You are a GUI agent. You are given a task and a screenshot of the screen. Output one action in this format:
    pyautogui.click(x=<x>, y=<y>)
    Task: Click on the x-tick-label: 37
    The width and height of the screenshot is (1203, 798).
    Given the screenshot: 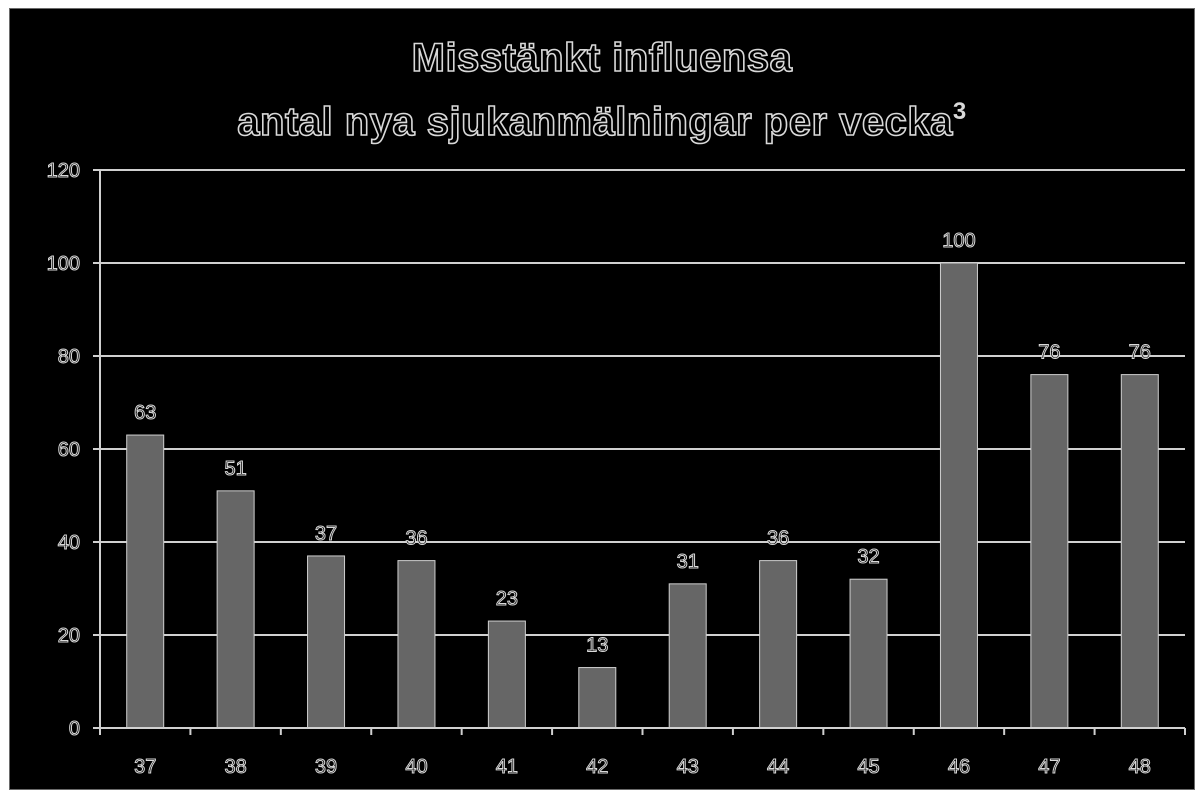 What is the action you would take?
    pyautogui.click(x=145, y=767)
    